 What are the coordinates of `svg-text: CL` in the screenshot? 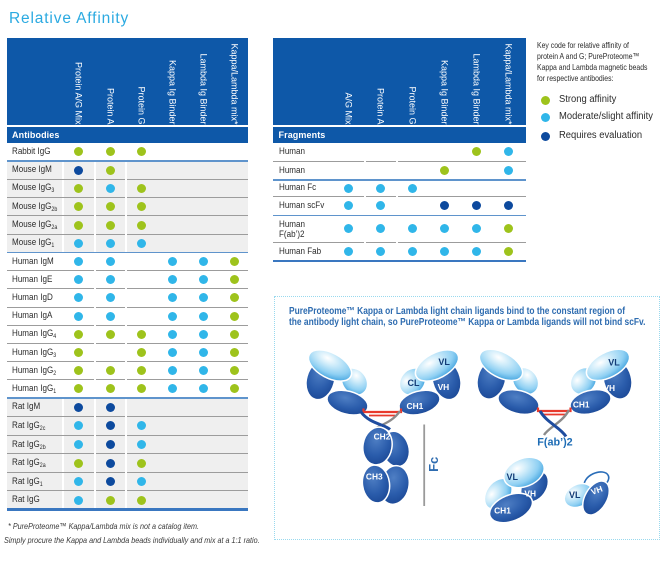 It's located at (414, 383).